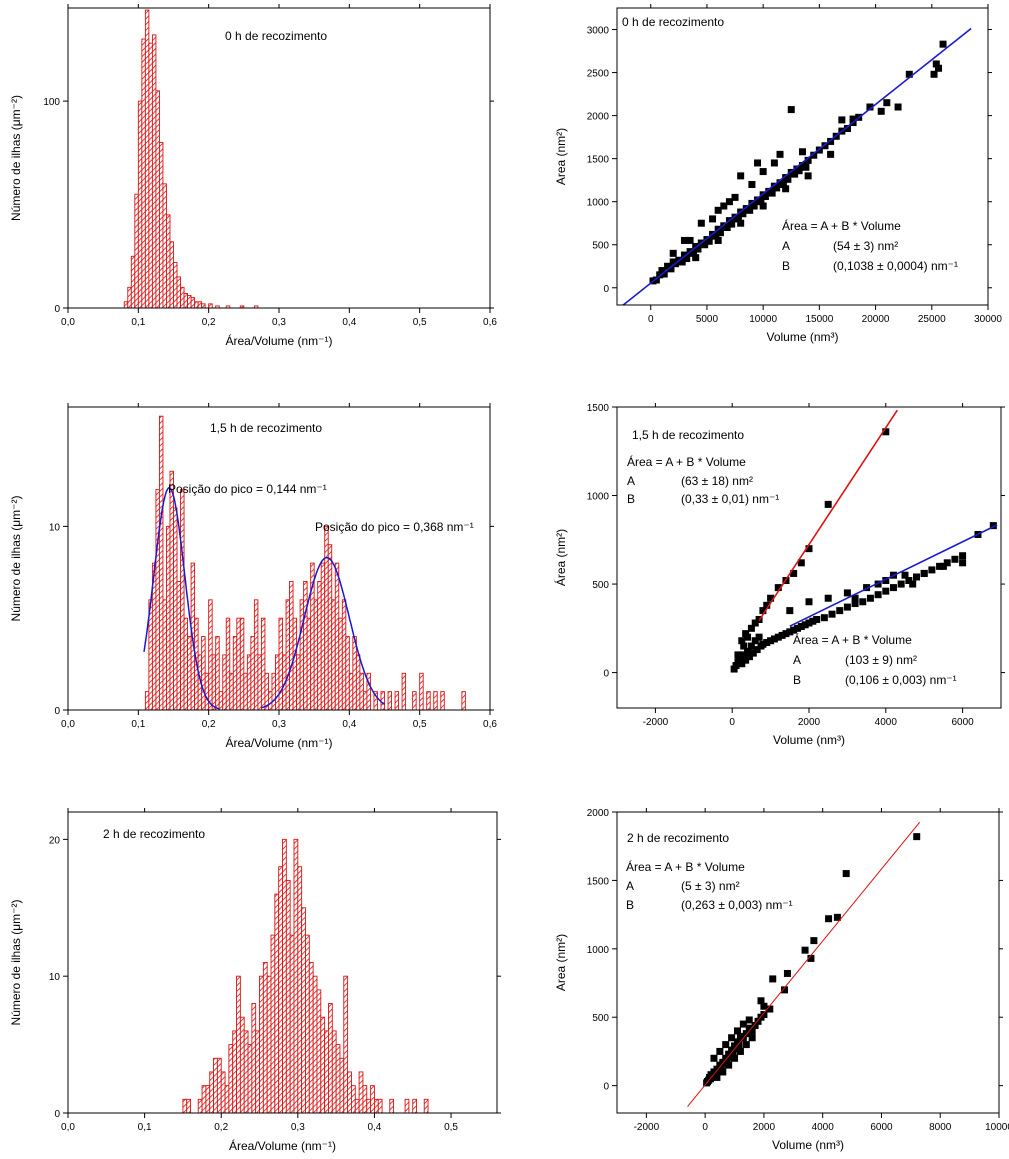 The height and width of the screenshot is (1159, 1009). I want to click on x-tick-label: 0,4, so click(349, 724).